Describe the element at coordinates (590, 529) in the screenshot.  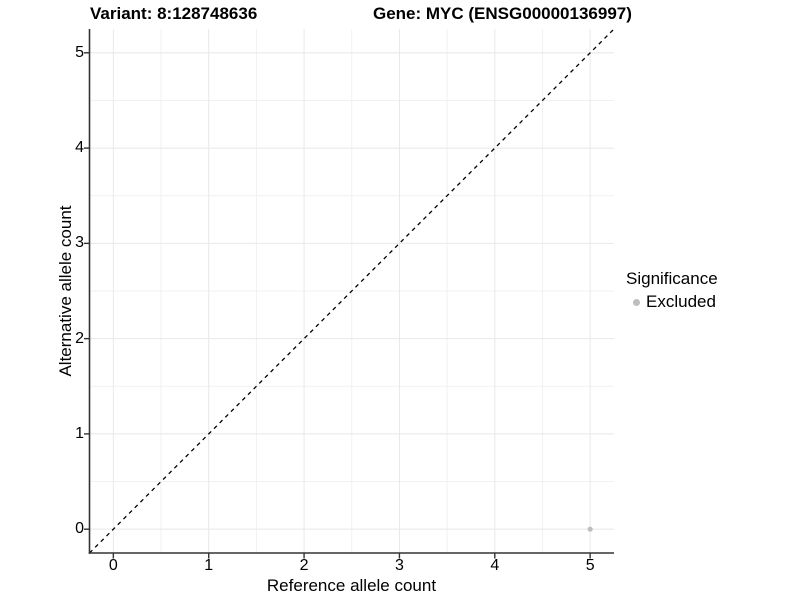
I see `data-point` at that location.